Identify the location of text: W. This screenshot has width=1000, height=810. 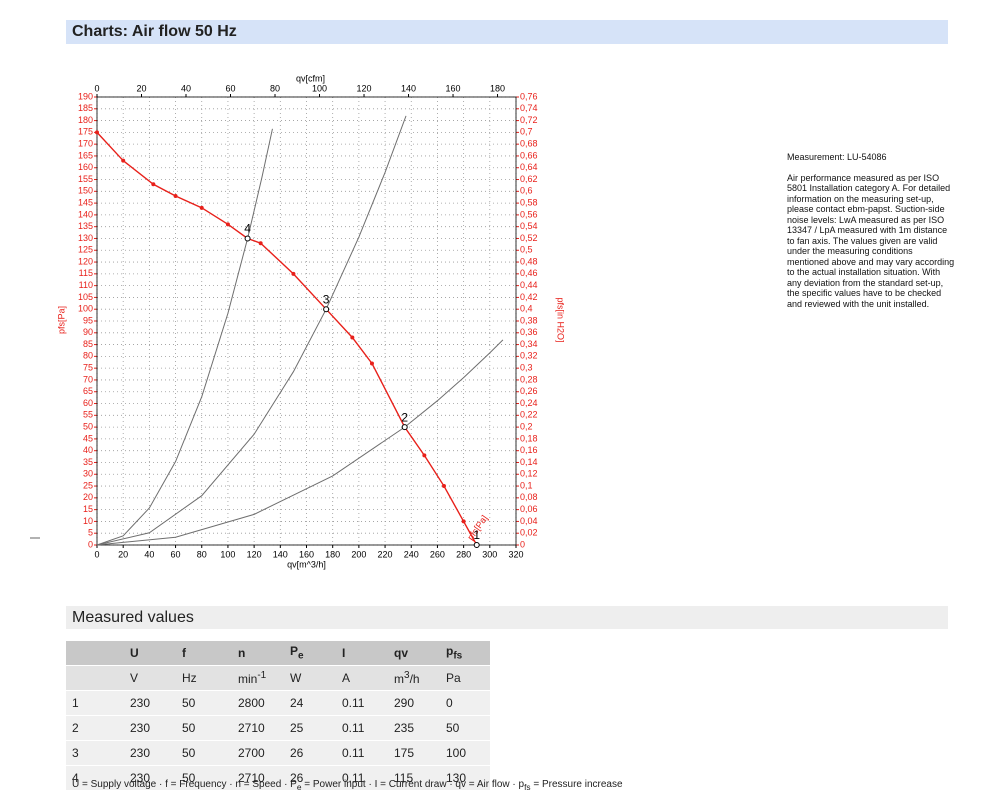
(296, 678).